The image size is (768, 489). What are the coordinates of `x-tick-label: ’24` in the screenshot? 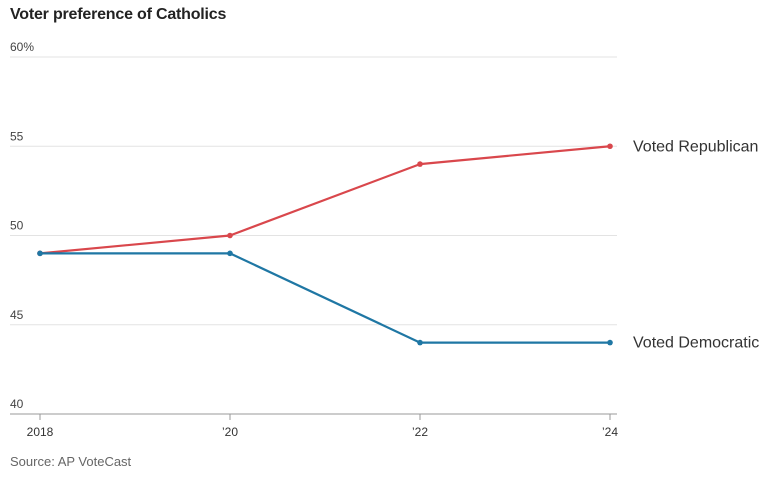 It's located at (610, 432).